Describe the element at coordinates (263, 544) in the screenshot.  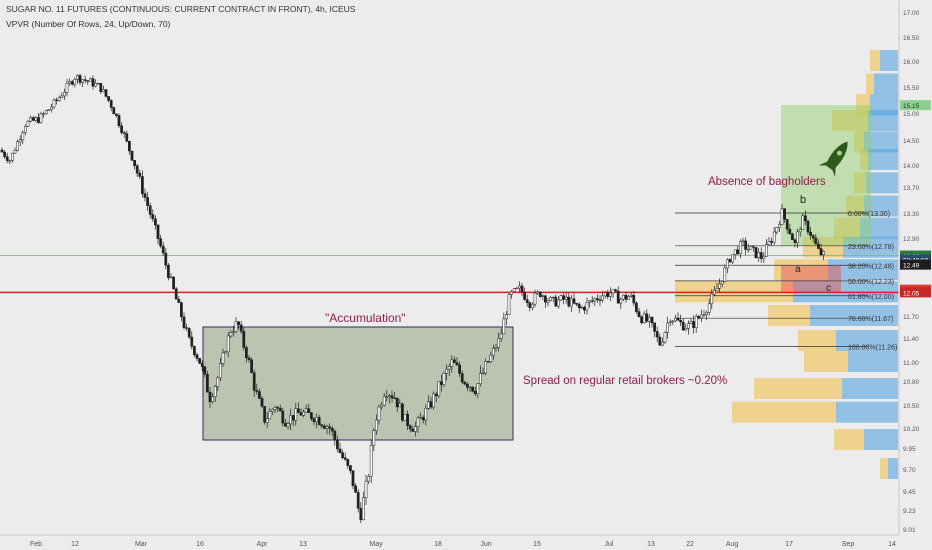
I see `time-tick: Apr` at that location.